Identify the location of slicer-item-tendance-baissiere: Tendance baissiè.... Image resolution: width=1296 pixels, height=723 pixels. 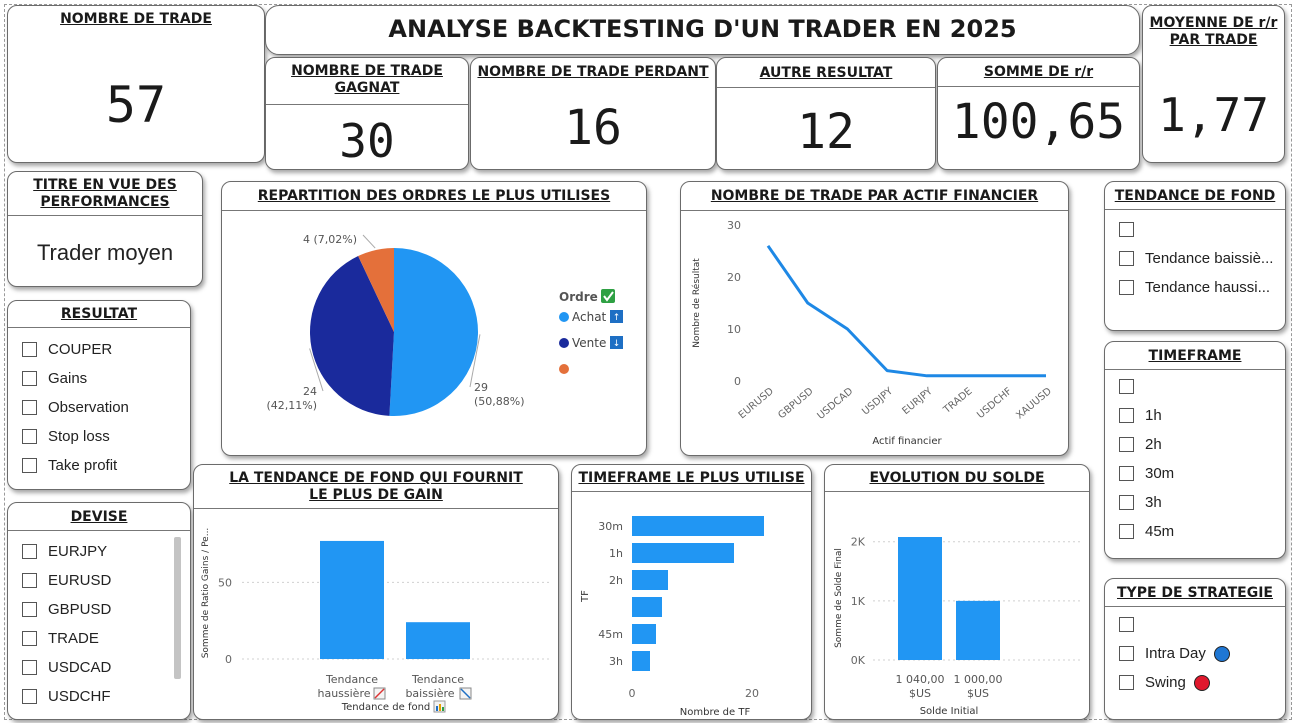
(1199, 258).